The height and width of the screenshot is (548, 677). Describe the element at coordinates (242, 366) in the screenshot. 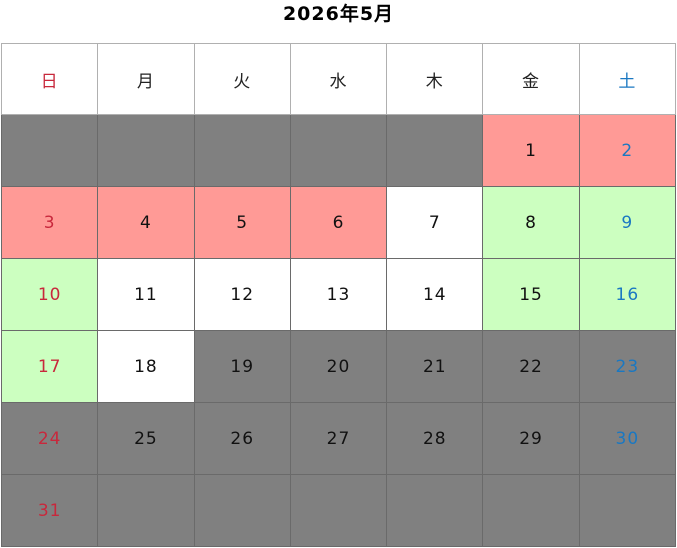

I see `day-cell: 19` at that location.